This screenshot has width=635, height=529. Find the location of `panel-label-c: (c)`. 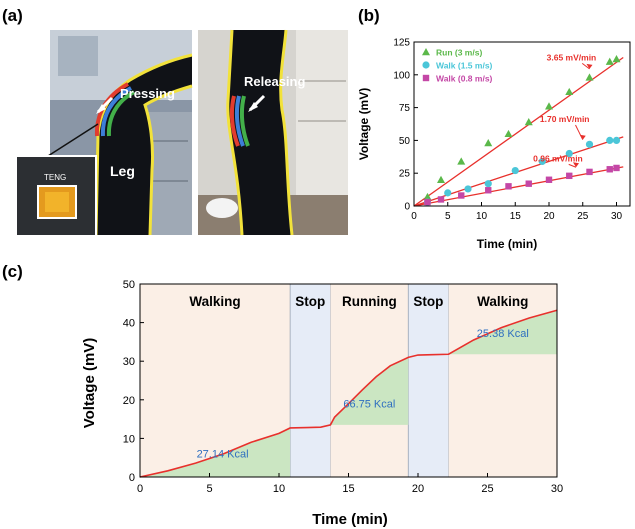

panel-label-c: (c) is located at coordinates (12, 271).